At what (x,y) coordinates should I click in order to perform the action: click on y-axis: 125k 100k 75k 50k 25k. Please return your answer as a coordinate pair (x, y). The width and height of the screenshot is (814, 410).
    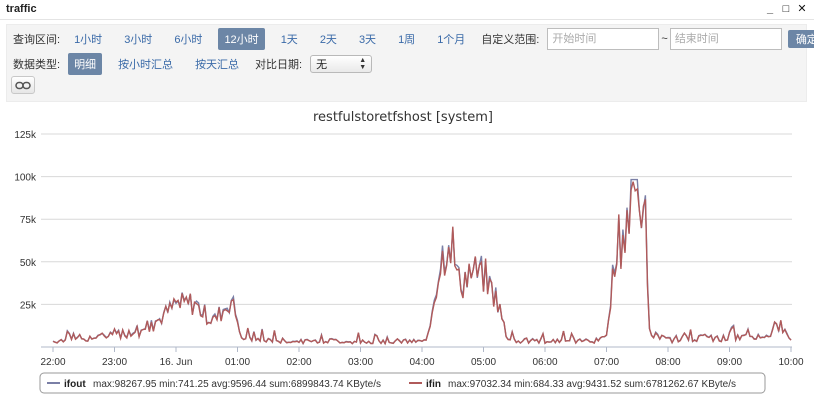
    Looking at the image, I should click on (25, 220).